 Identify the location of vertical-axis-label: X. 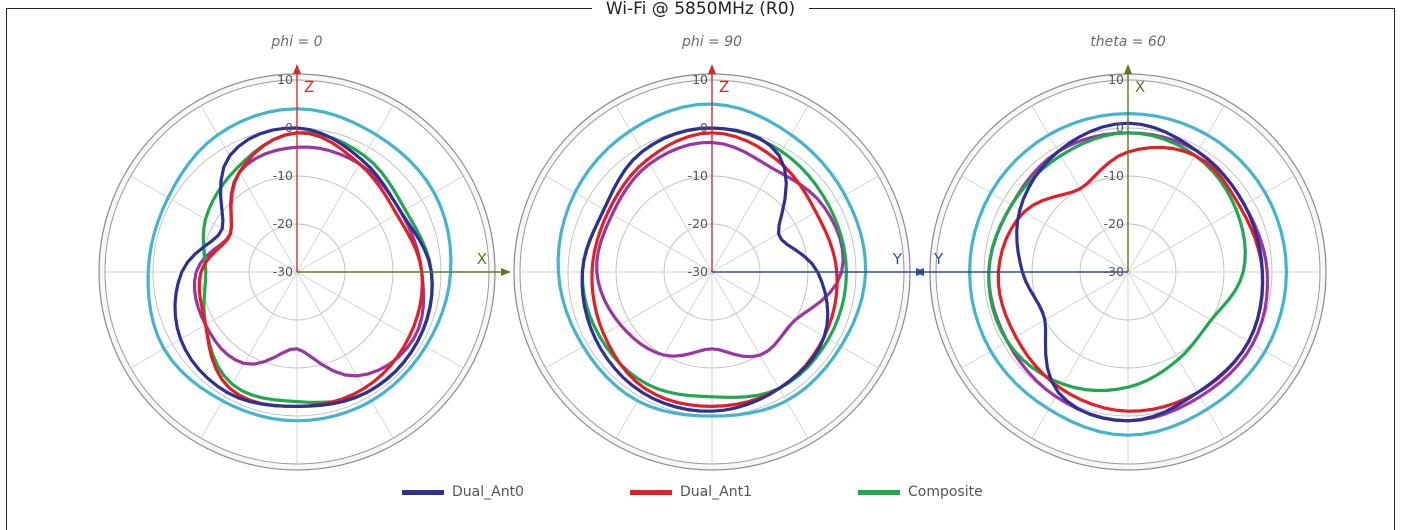
(1140, 87).